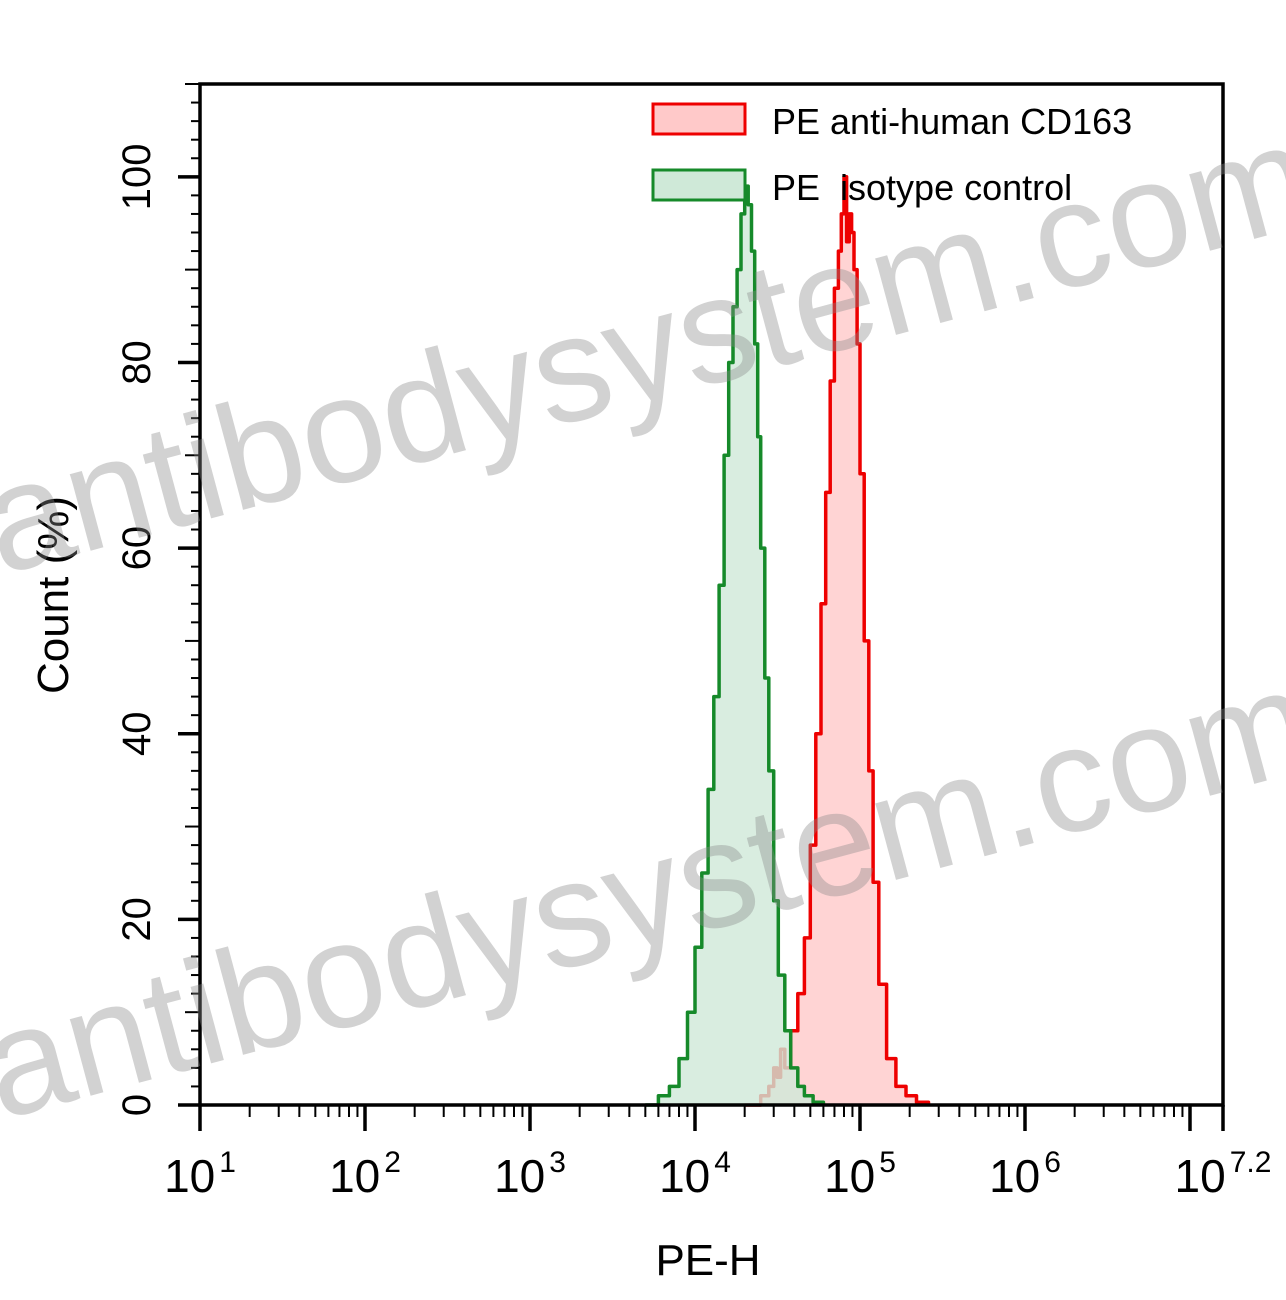 The width and height of the screenshot is (1286, 1300). What do you see at coordinates (836, 641) in the screenshot?
I see `series-area-cd163` at bounding box center [836, 641].